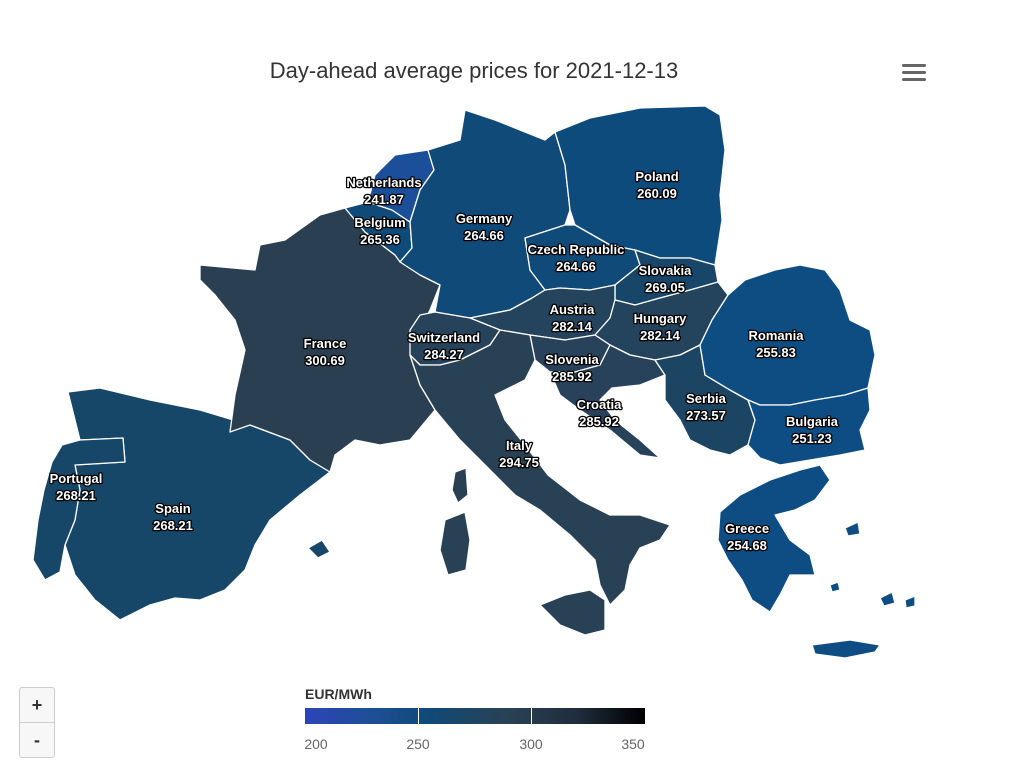 The image size is (1024, 783). Describe the element at coordinates (706, 398) in the screenshot. I see `label-serbia: Serbia` at that location.